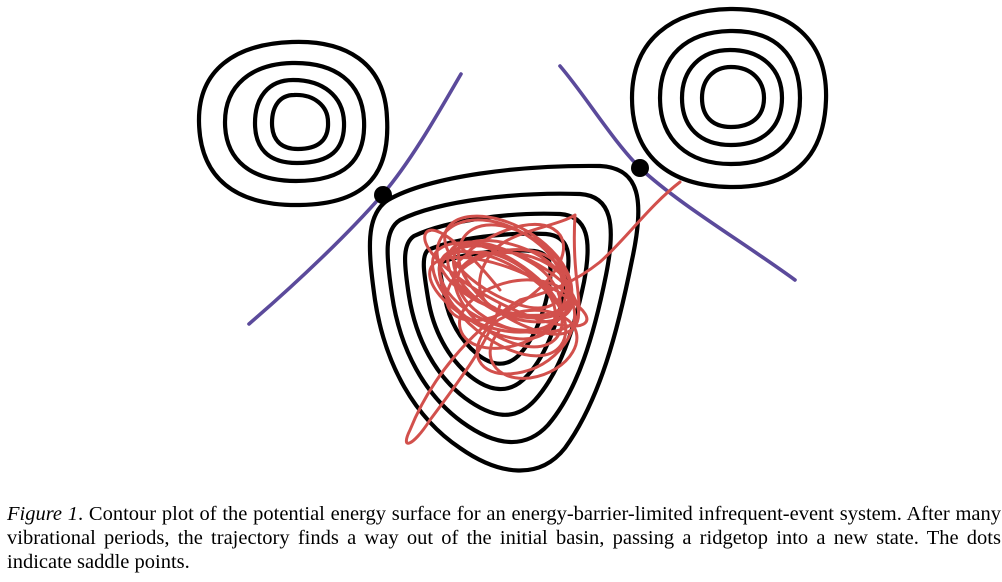 This screenshot has height=582, width=1002. I want to click on left-ridge-line, so click(355, 199).